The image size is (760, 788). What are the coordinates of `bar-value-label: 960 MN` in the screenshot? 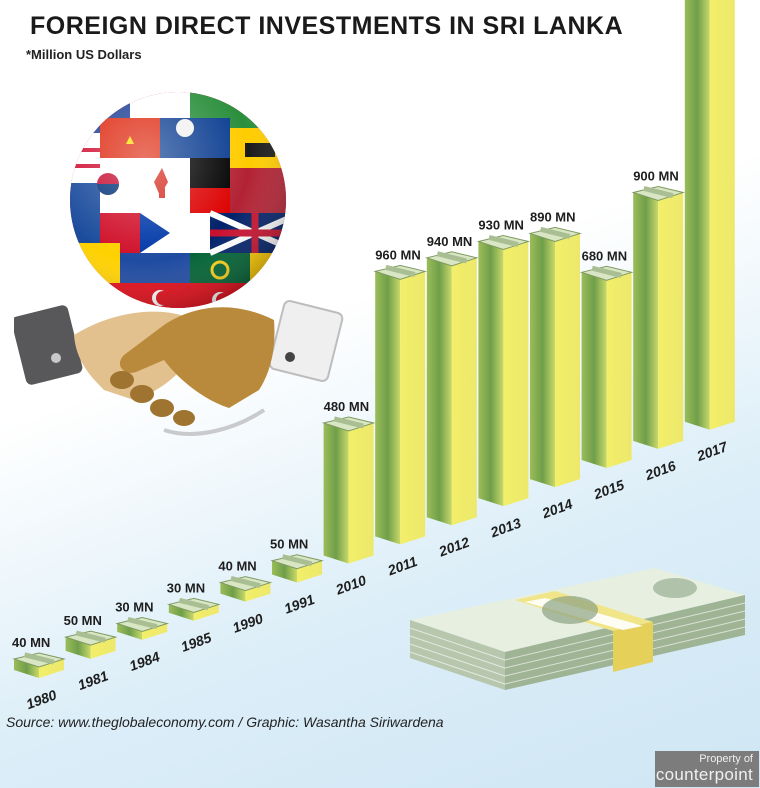 It's located at (398, 254).